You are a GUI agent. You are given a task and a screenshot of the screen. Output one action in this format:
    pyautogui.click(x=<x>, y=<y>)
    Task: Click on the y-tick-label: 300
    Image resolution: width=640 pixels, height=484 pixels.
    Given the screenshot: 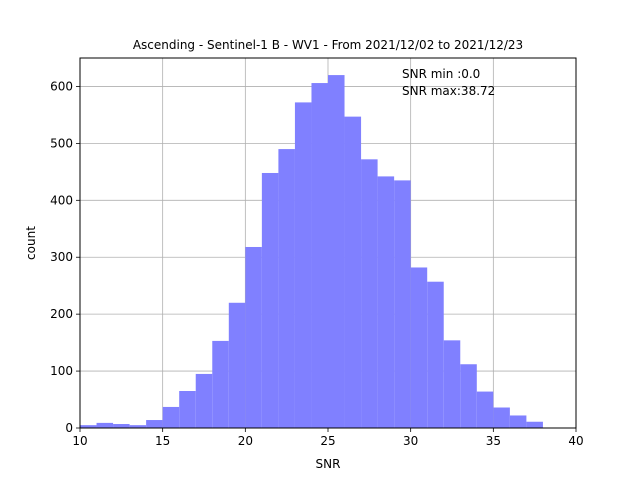 What is the action you would take?
    pyautogui.click(x=61, y=257)
    